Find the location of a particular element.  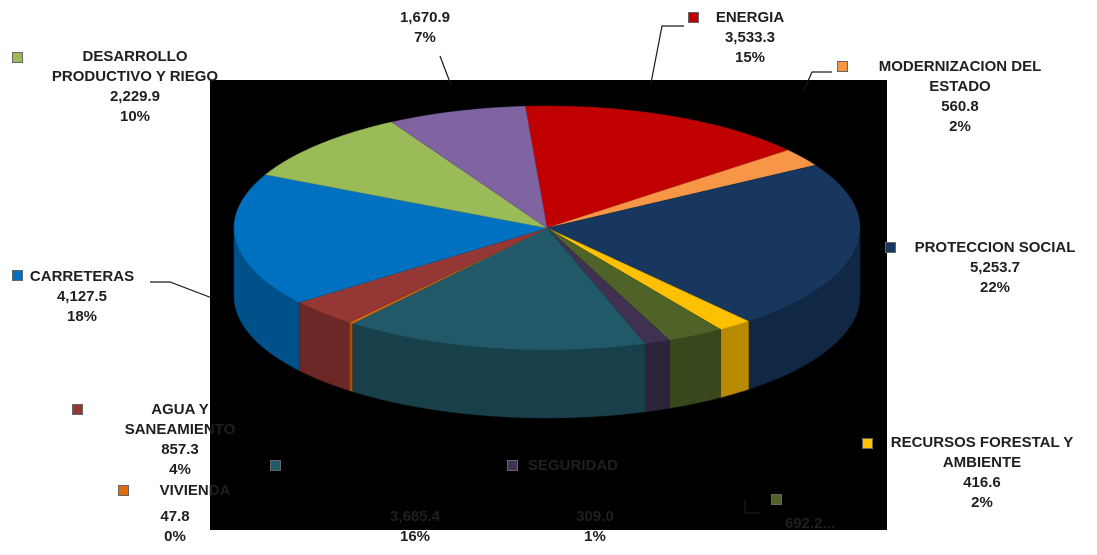

label-slice-1670-value: 1,670.9 is located at coordinates (425, 17).